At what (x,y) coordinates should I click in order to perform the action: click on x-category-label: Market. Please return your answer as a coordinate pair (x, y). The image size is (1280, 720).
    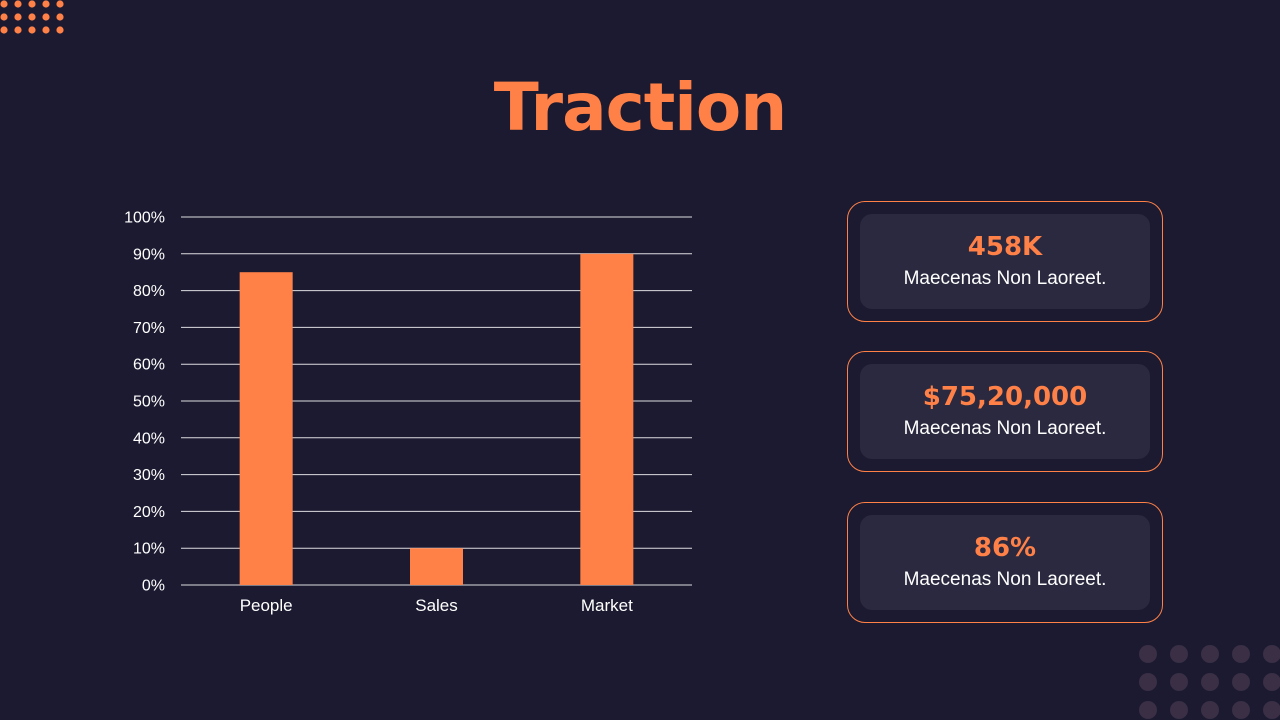
    Looking at the image, I should click on (607, 605).